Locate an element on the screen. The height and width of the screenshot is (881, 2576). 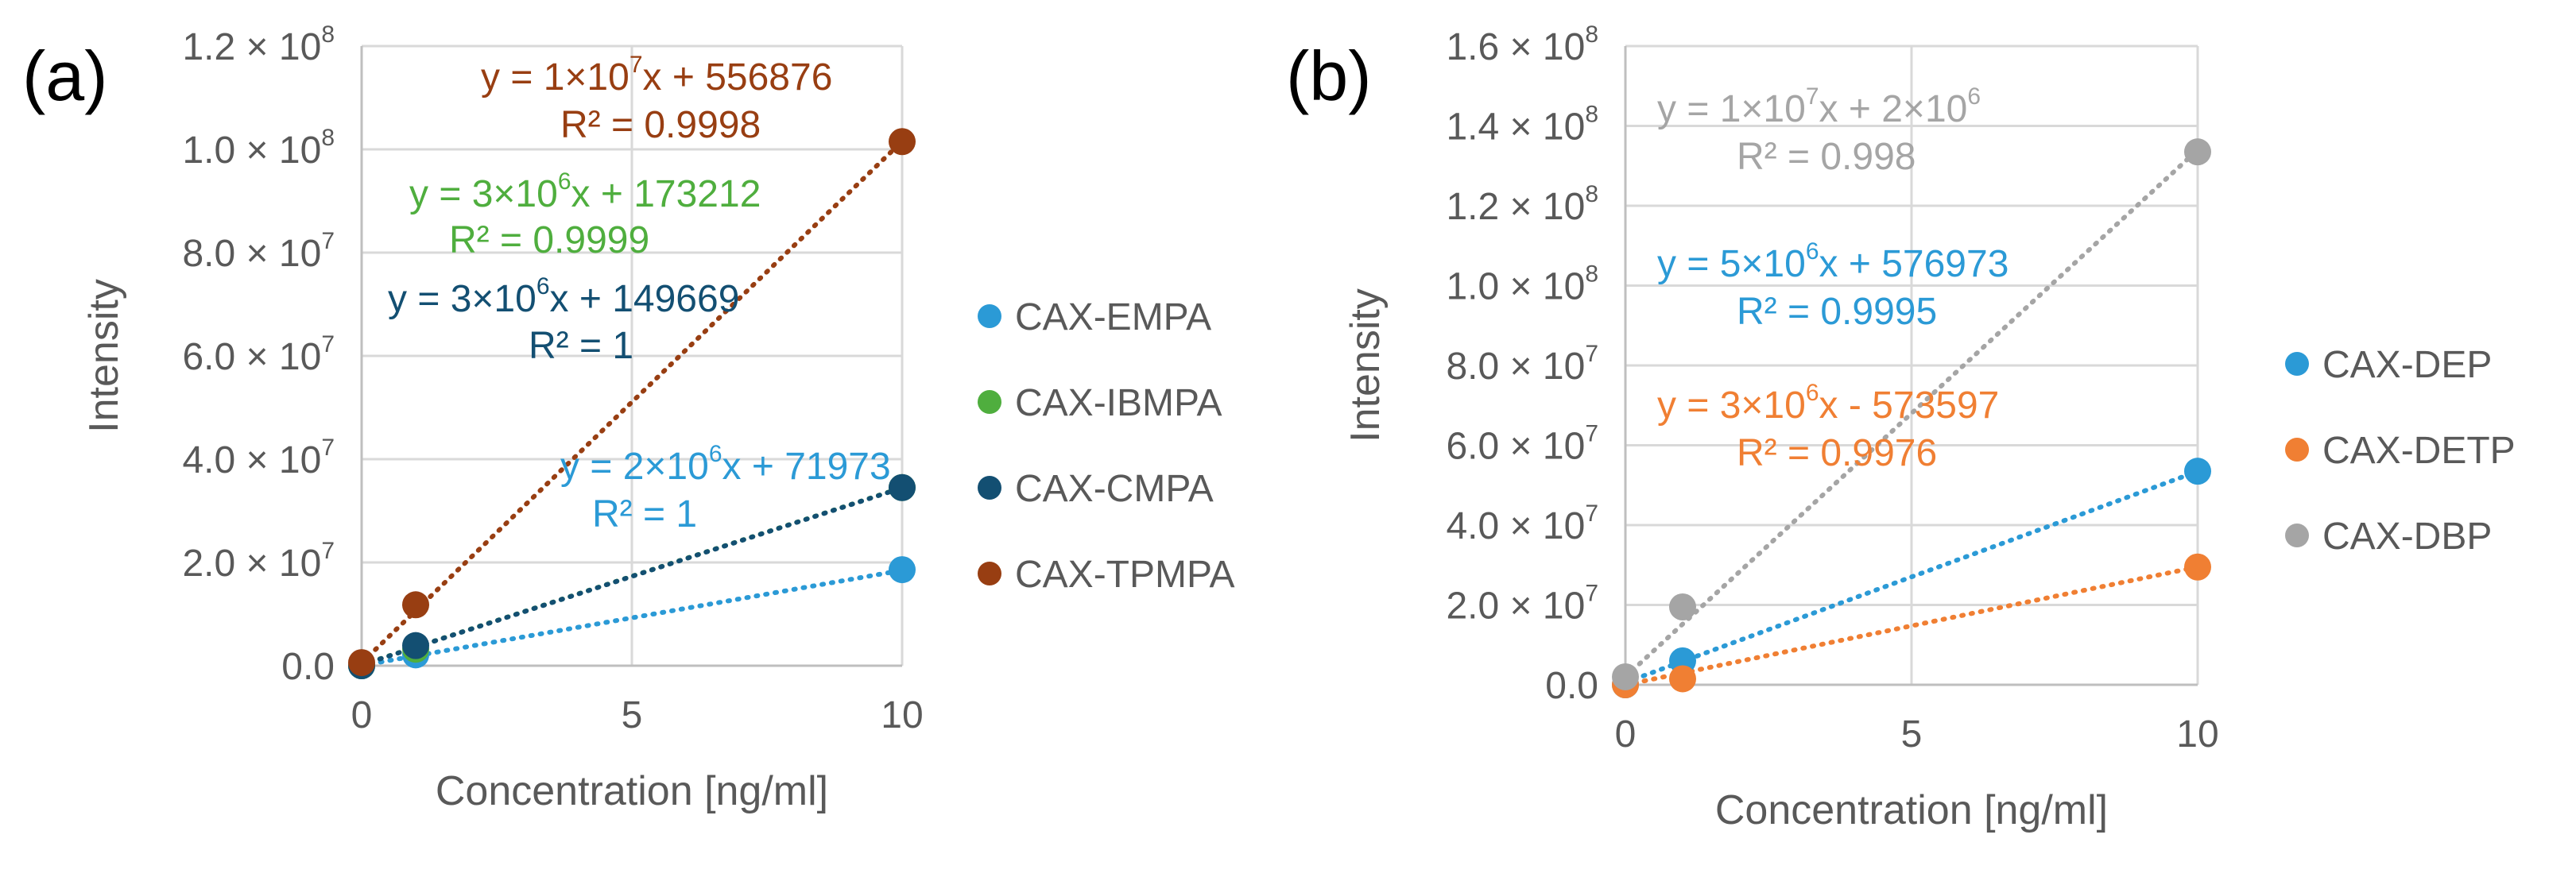
legend-label: CAX-EMPA is located at coordinates (1113, 317).